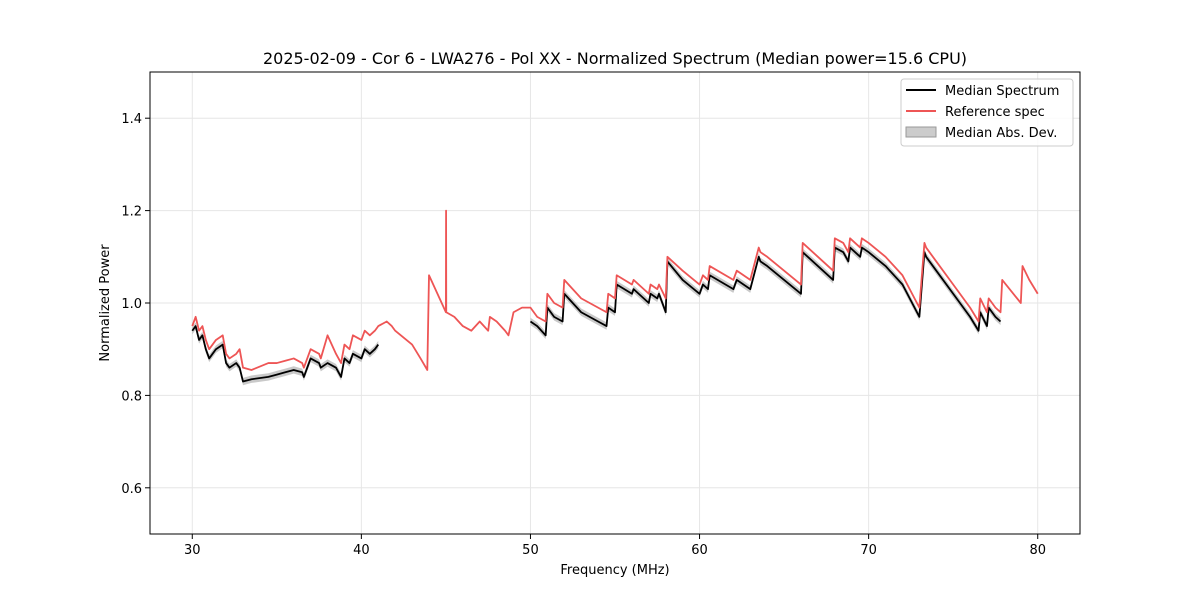 Image resolution: width=1200 pixels, height=600 pixels. What do you see at coordinates (192, 550) in the screenshot?
I see `x-tick-label: 30` at bounding box center [192, 550].